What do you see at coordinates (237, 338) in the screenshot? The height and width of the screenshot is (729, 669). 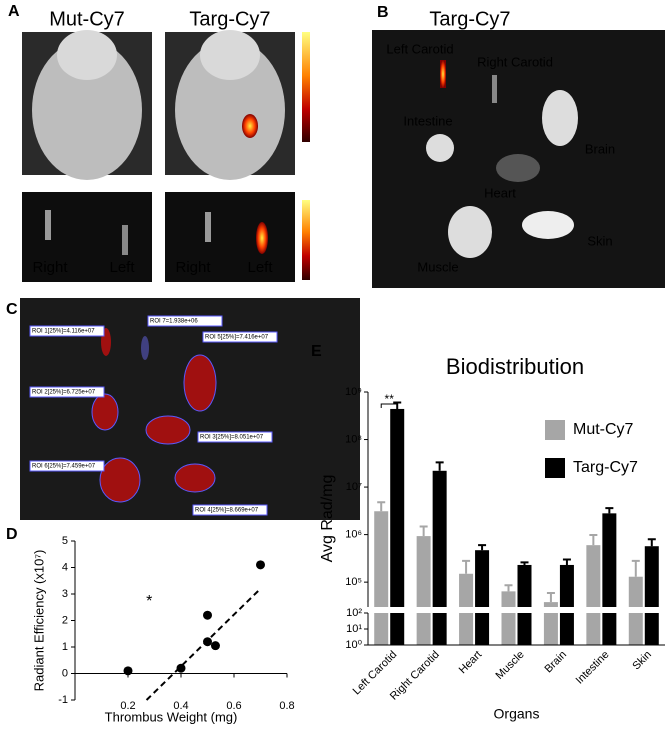 I see `roi-label: ROI 5[25%]=7.416e+07` at bounding box center [237, 338].